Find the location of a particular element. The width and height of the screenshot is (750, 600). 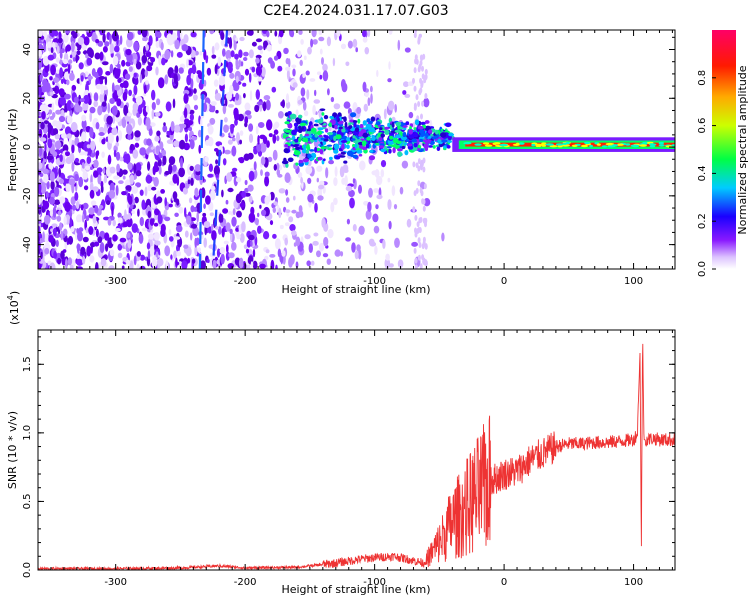

y-tick-label: 0.0 is located at coordinates (27, 570).